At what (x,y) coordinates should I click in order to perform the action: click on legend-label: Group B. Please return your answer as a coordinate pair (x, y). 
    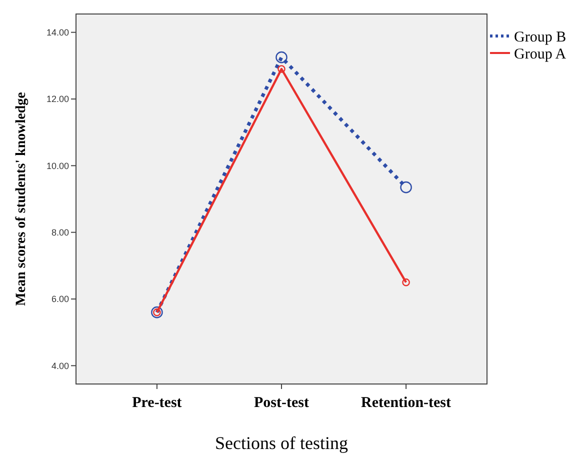
    Looking at the image, I should click on (540, 37).